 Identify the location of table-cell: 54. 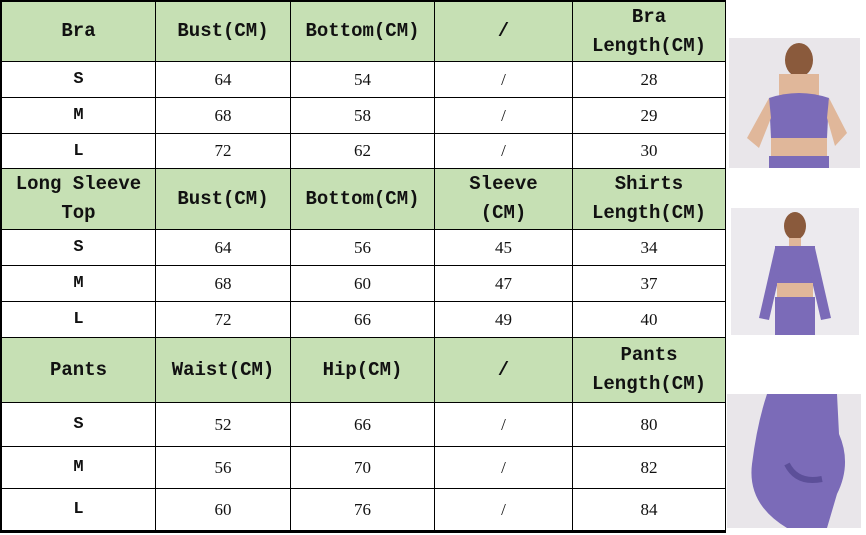
(363, 80).